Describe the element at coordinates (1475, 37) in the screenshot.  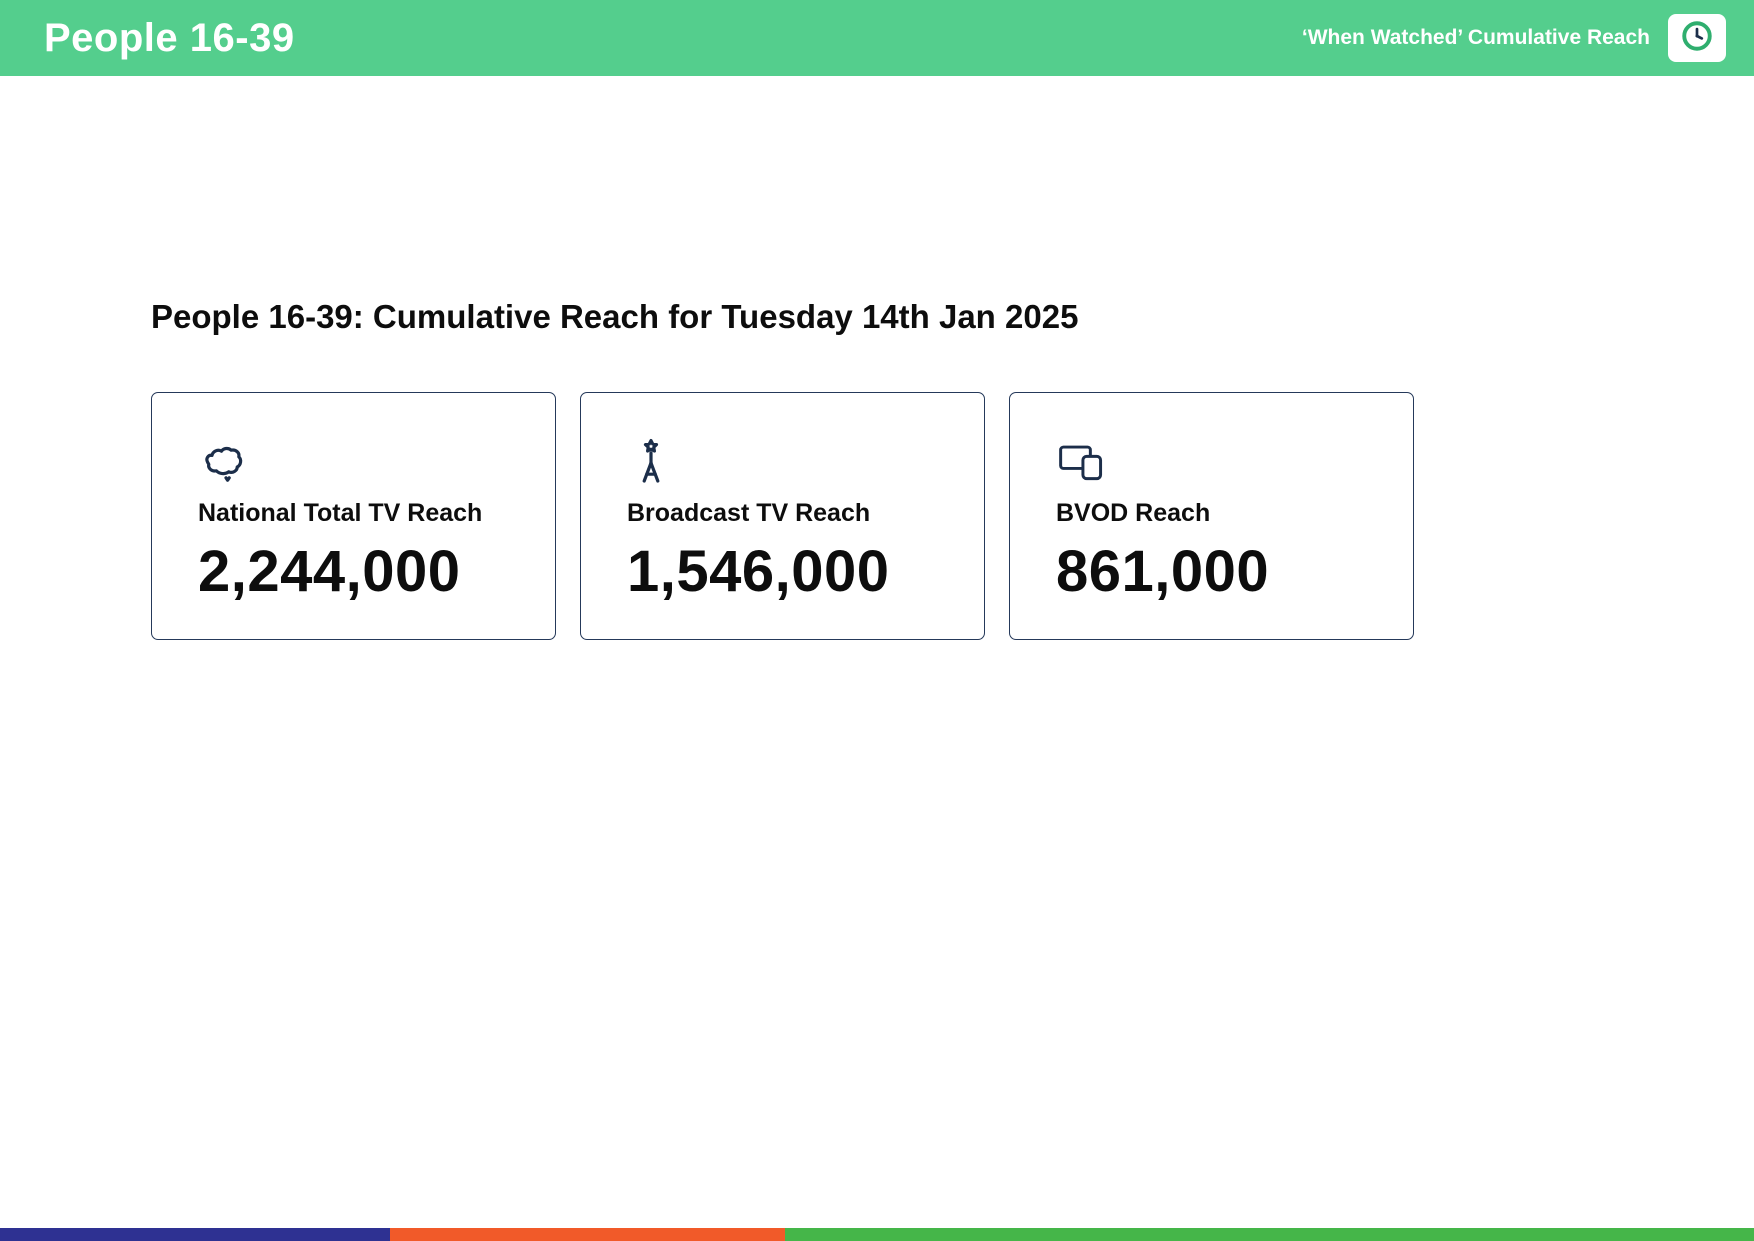
I see `header-subtitle: ‘When Watched’ Cumulative Reach` at that location.